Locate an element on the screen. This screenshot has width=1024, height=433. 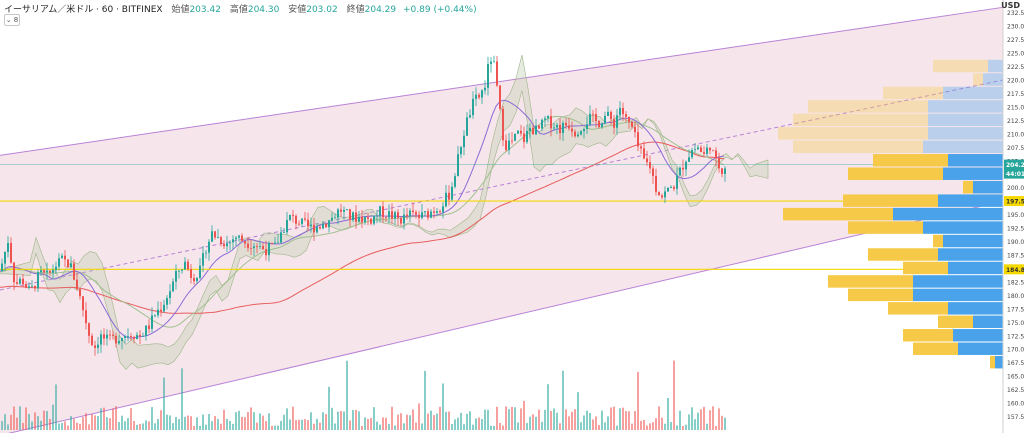
y-tick-label: 187.50 is located at coordinates (1015, 256).